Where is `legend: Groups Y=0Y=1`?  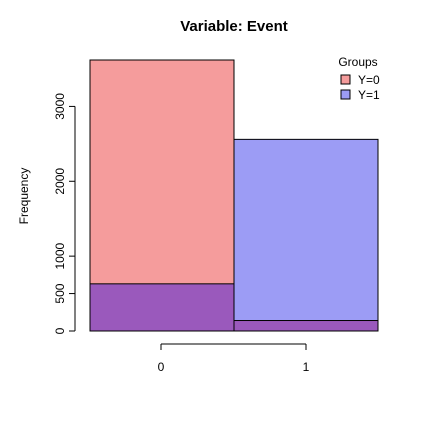 legend: Groups Y=0Y=1 is located at coordinates (359, 78).